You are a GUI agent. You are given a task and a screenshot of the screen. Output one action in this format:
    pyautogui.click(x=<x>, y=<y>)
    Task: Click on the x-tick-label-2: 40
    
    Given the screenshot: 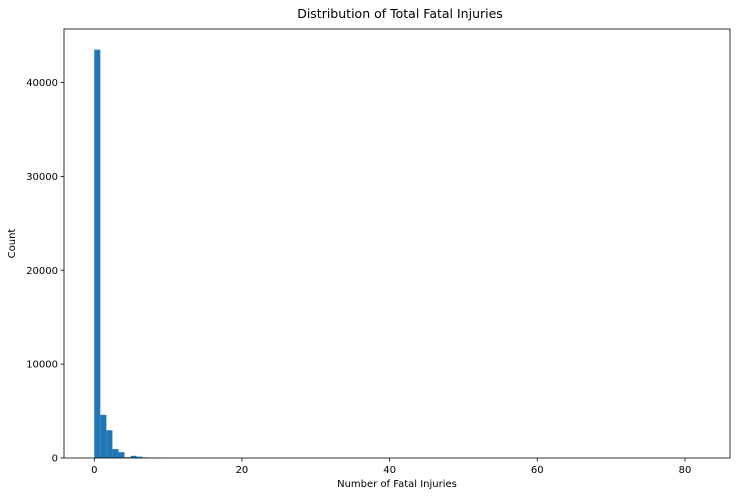 What is the action you would take?
    pyautogui.click(x=389, y=470)
    